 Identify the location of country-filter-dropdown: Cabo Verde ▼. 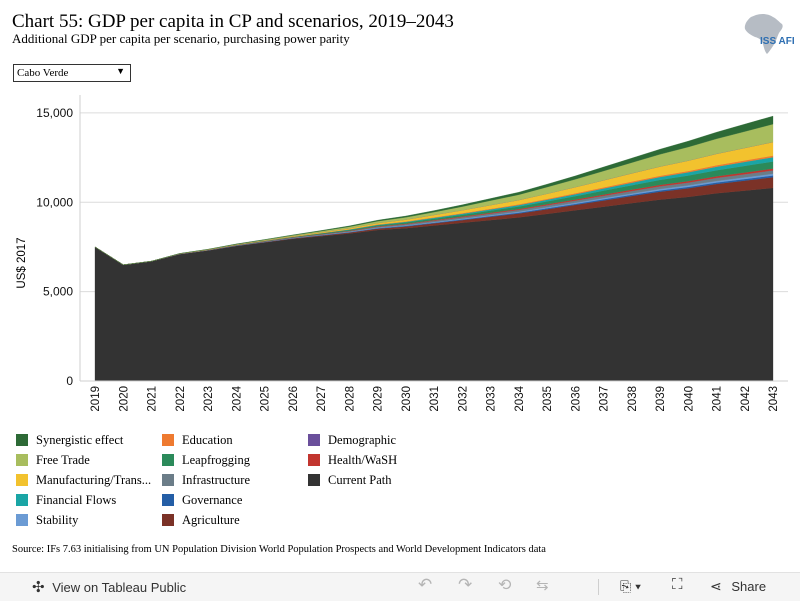
(72, 73).